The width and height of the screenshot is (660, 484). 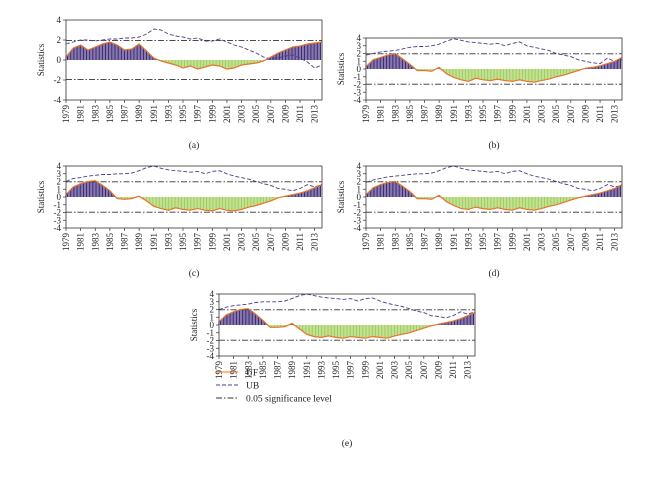 What do you see at coordinates (289, 399) in the screenshot?
I see `legend-label: 0.05 significance level` at bounding box center [289, 399].